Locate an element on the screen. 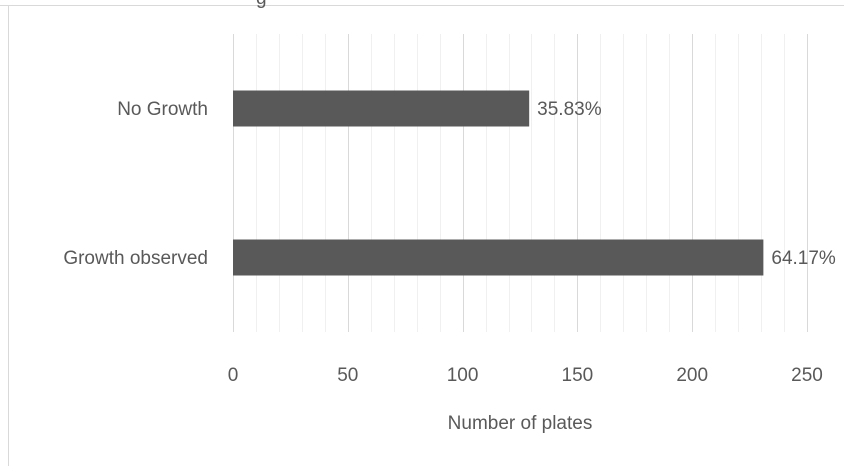 The height and width of the screenshot is (466, 844). x-tick-label: 200 is located at coordinates (692, 375).